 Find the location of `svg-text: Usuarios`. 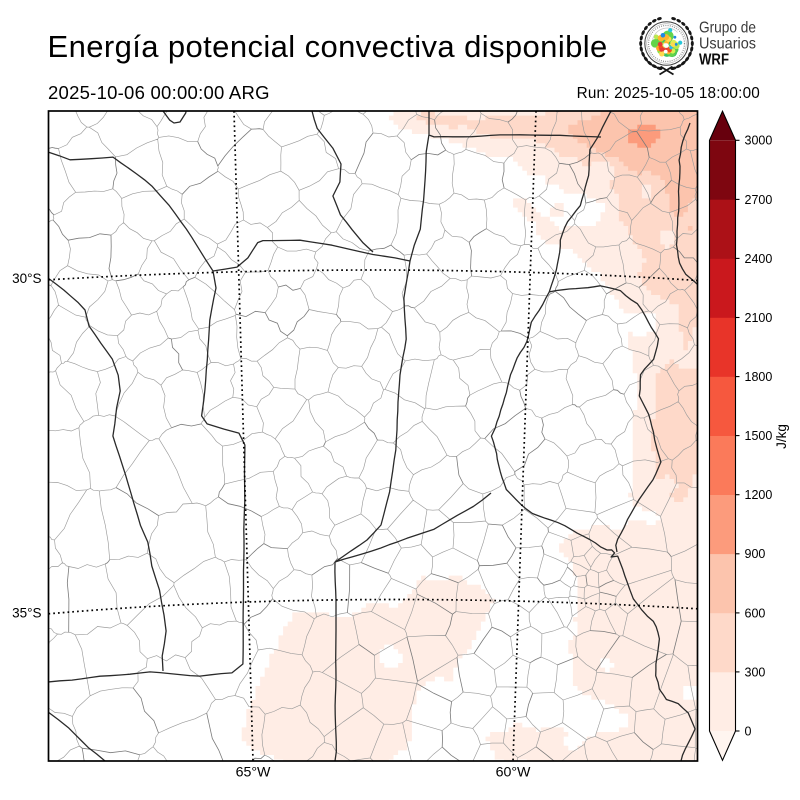

svg-text: Usuarios is located at coordinates (727, 43).